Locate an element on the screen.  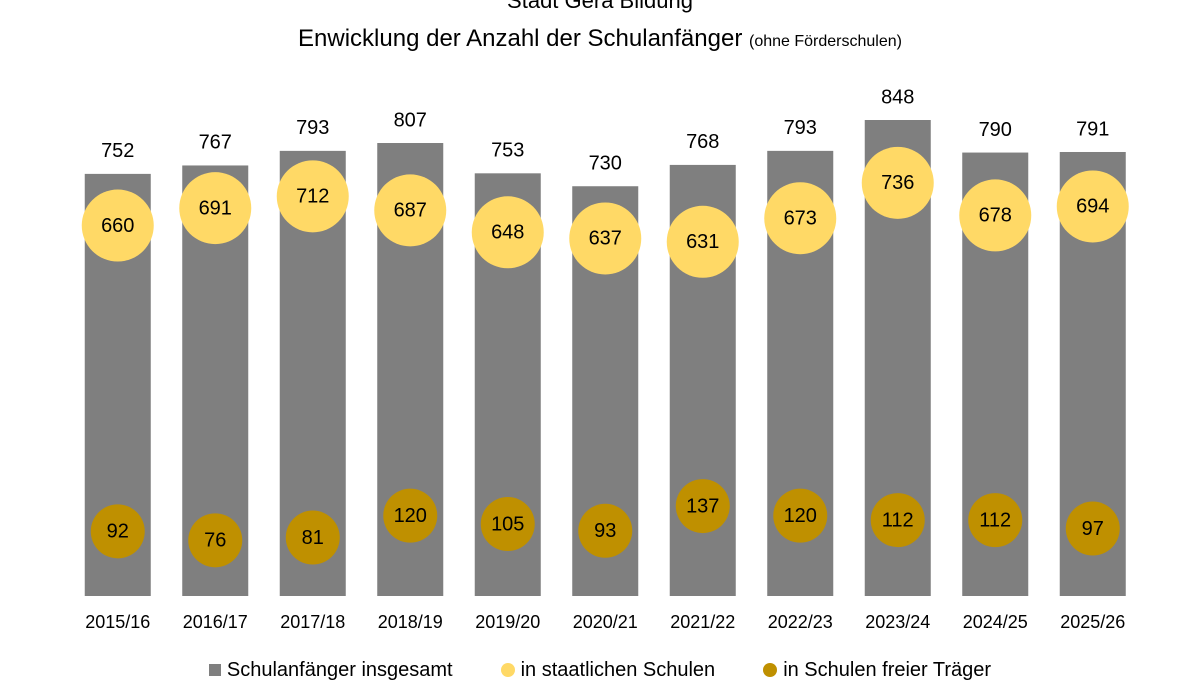
x-tick-label: 2017/18 is located at coordinates (312, 622).